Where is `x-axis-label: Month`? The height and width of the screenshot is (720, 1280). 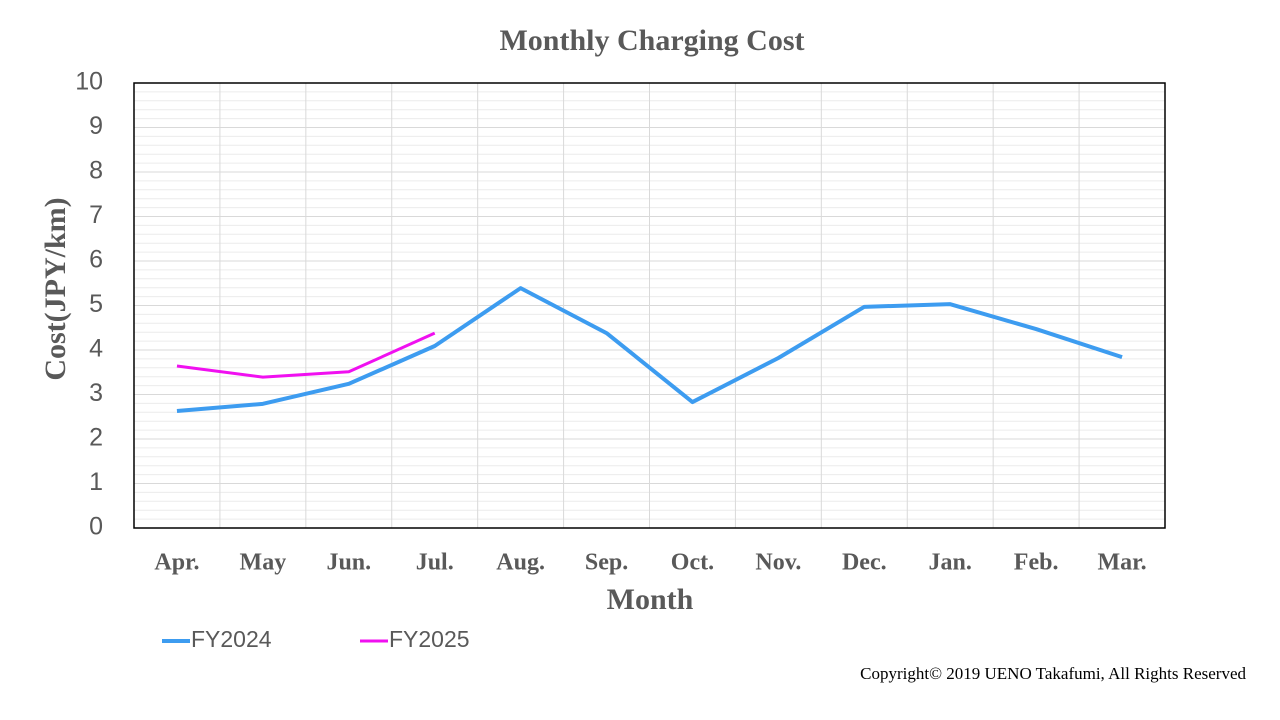
x-axis-label: Month is located at coordinates (650, 599).